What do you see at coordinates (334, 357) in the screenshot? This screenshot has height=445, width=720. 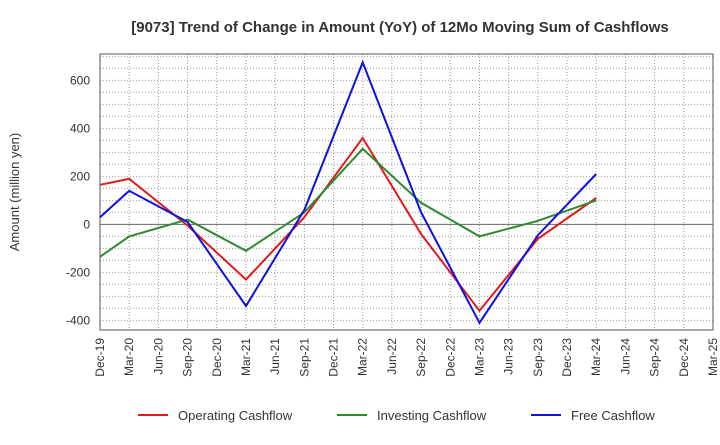 I see `x-tick-label: Dec-21` at bounding box center [334, 357].